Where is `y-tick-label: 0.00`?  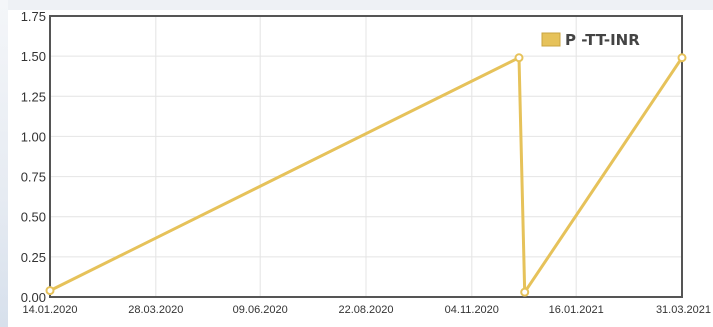 y-tick-label: 0.00 is located at coordinates (33, 297).